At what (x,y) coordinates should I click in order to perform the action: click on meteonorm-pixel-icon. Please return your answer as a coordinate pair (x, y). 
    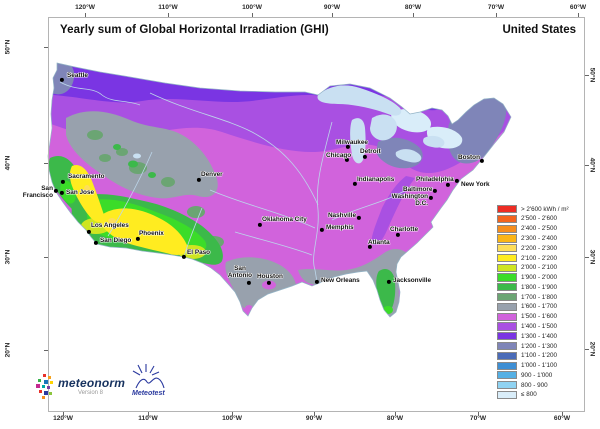
    Looking at the image, I should click on (44, 386).